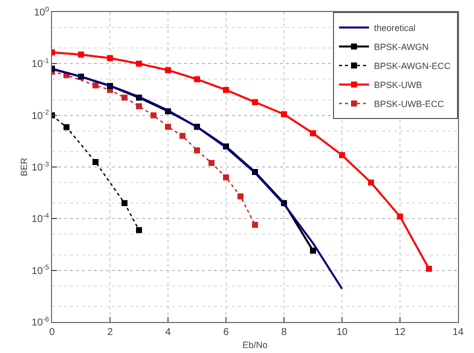  What do you see at coordinates (284, 332) in the screenshot?
I see `x-tick-label: 8` at bounding box center [284, 332].